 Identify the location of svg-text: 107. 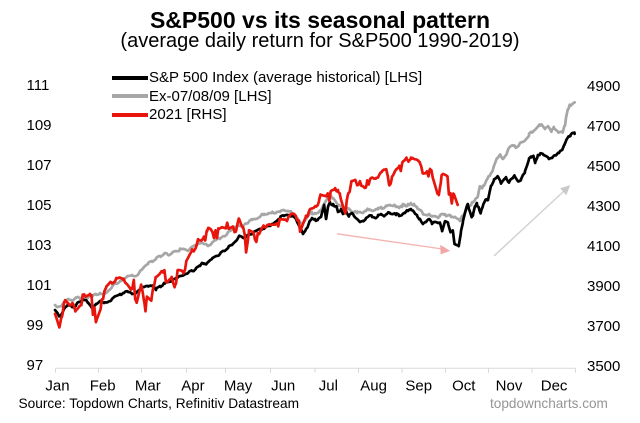
(39, 165).